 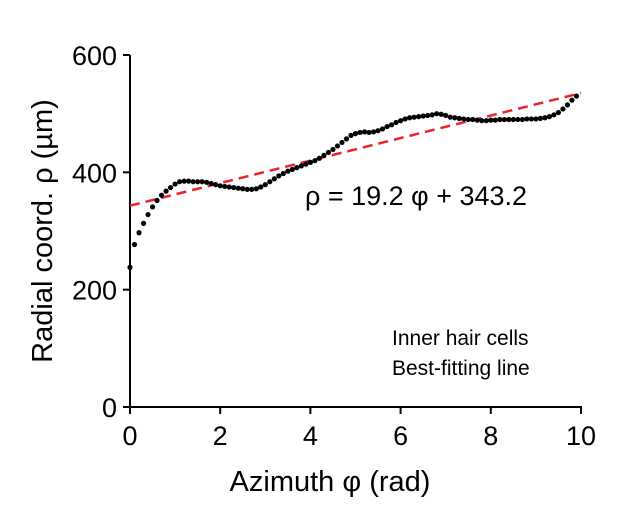 What do you see at coordinates (400, 436) in the screenshot?
I see `x-tick-label: 6` at bounding box center [400, 436].